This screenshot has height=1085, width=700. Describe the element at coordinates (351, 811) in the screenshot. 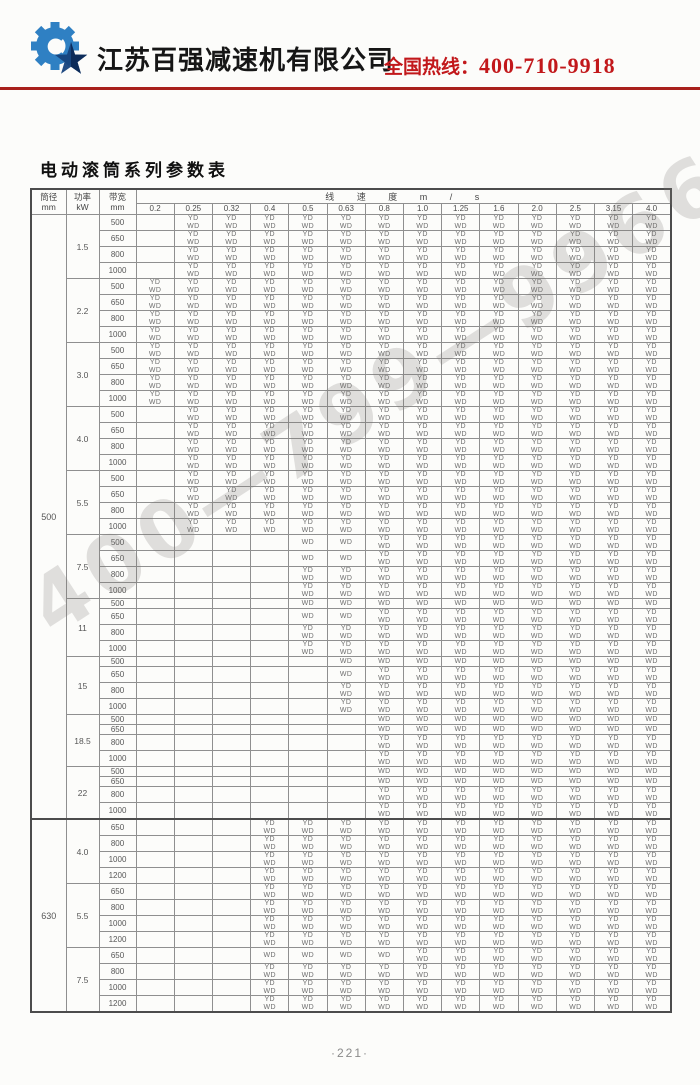

I see `table-row: 1000 YD WD YD WD YD WD YD WD YD WD YD WD YD WD YD WD` at that location.